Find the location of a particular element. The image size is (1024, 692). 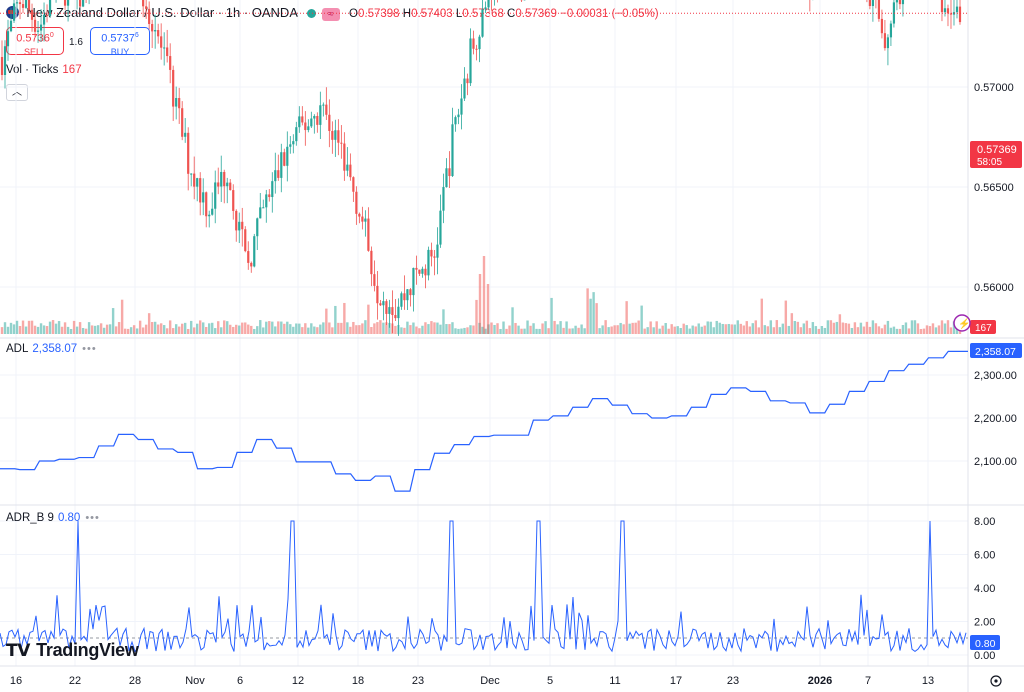

market-open-icon is located at coordinates (312, 13).